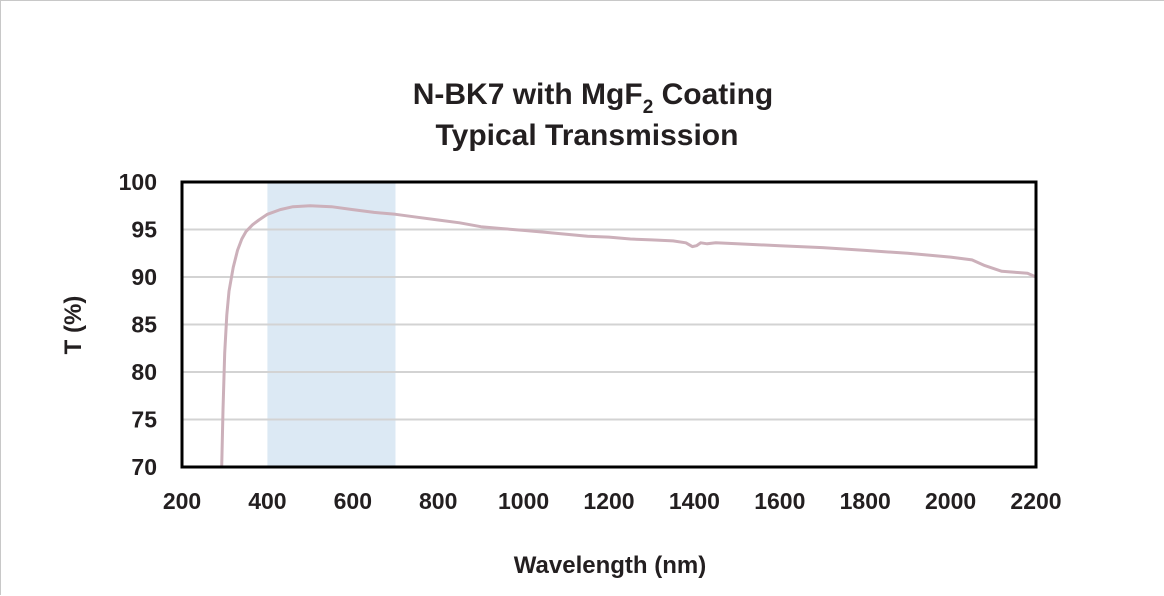 The height and width of the screenshot is (596, 1164). Describe the element at coordinates (608, 501) in the screenshot. I see `x-tick-label-1200: 1200` at that location.